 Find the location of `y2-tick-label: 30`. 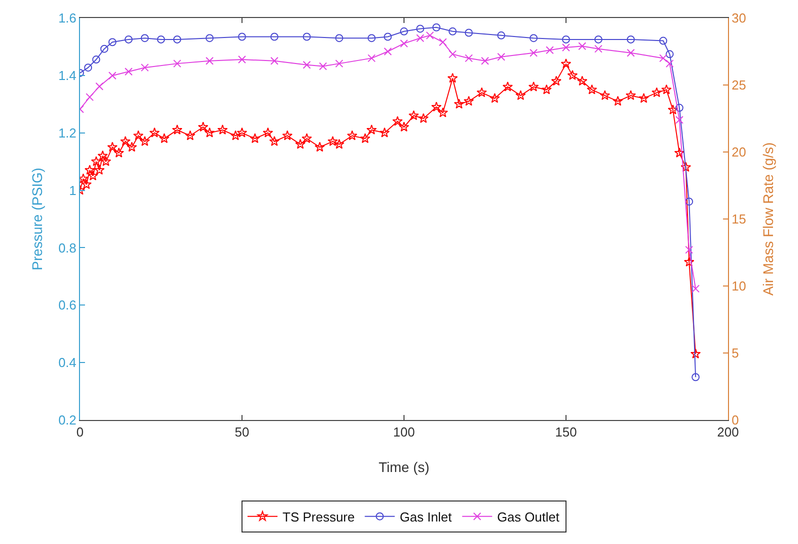

y2-tick-label: 30 is located at coordinates (739, 18).